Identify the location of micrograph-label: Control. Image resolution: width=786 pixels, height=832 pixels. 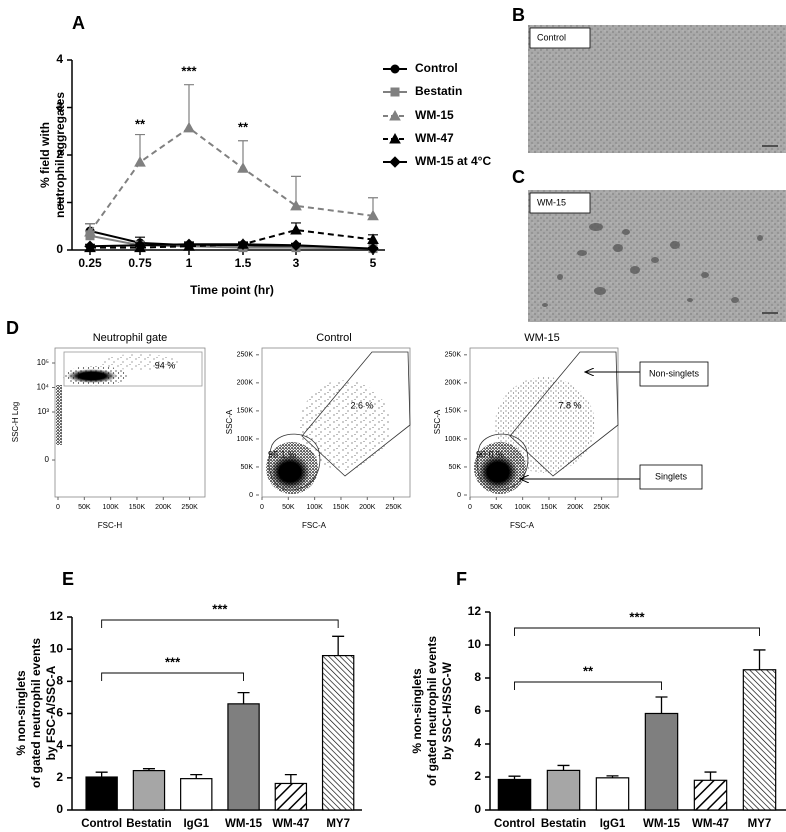
(551, 37).